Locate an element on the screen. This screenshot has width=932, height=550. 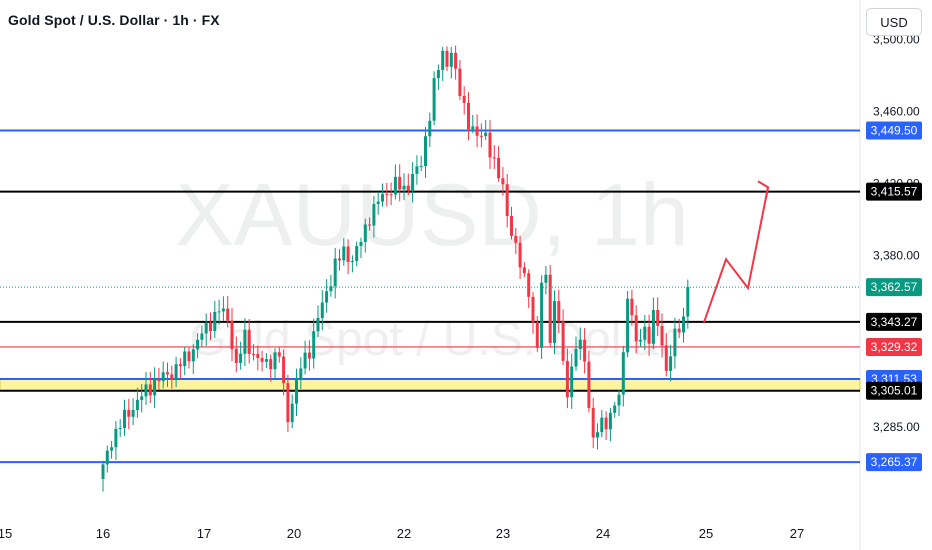
projection-path is located at coordinates (736, 255).